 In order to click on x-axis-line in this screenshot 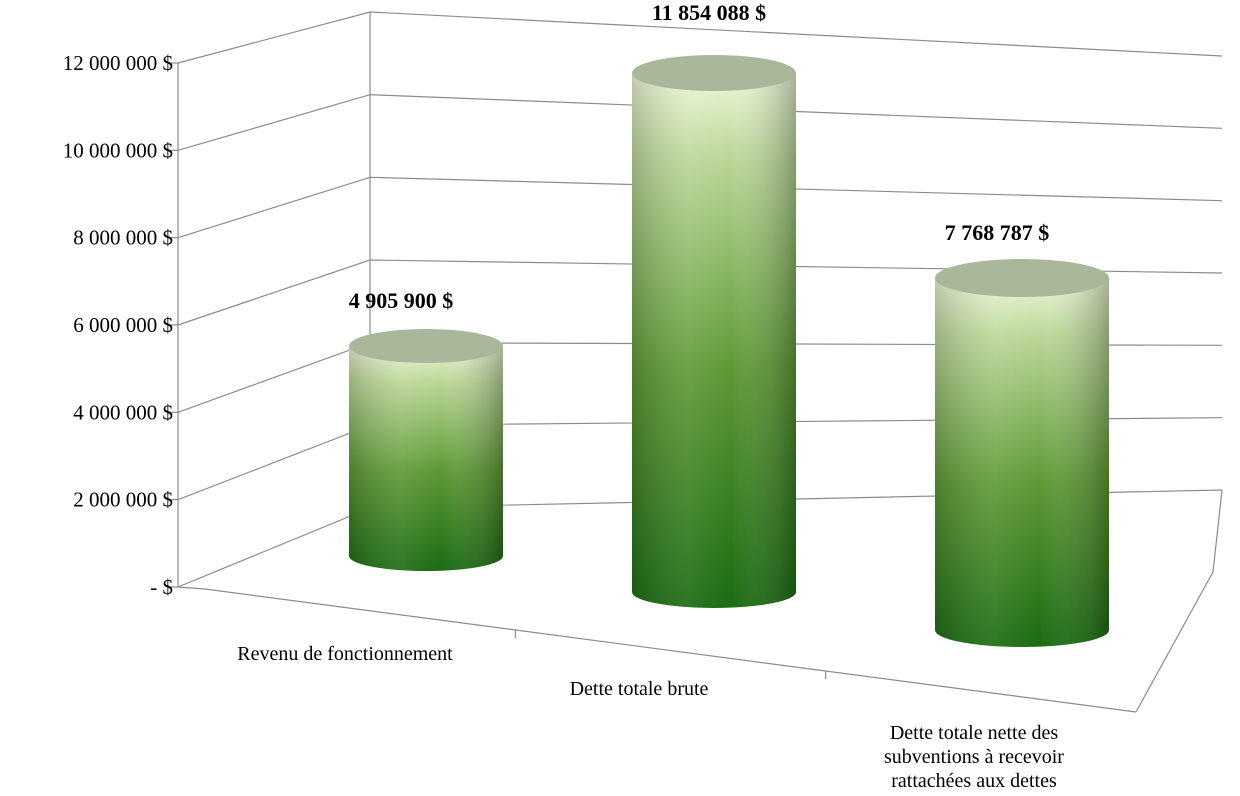, I will do `click(670, 650)`.